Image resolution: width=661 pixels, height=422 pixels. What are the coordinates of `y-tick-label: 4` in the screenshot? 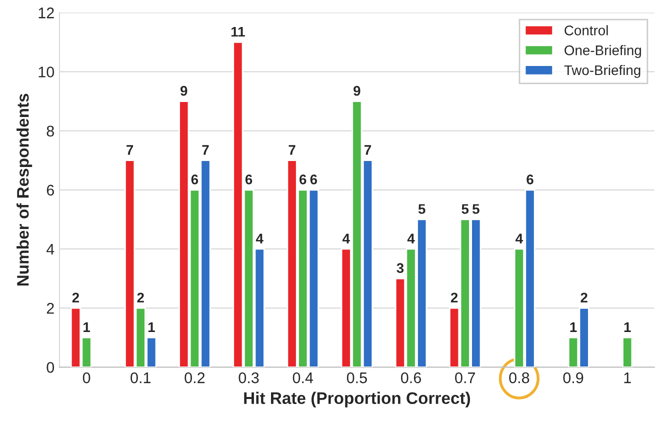 It's located at (50, 249).